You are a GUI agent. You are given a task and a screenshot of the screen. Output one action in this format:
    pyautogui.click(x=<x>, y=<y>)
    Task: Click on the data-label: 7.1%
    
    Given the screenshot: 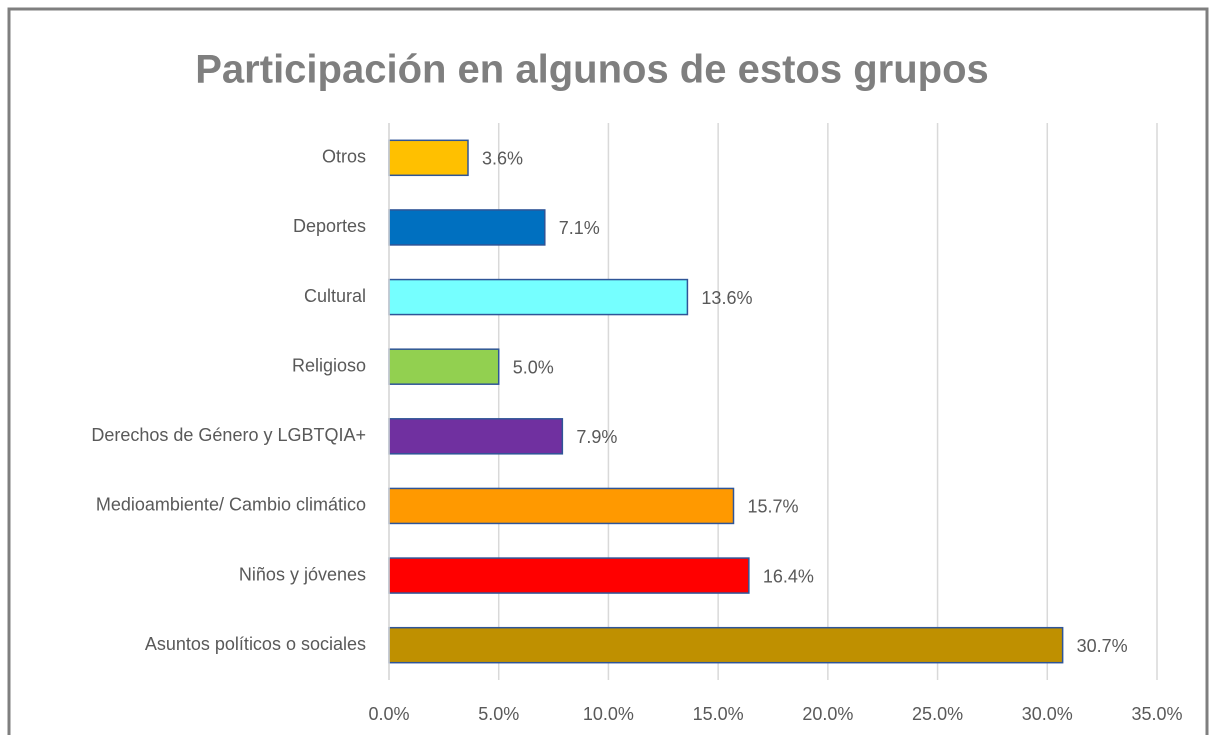 What is the action you would take?
    pyautogui.click(x=579, y=228)
    